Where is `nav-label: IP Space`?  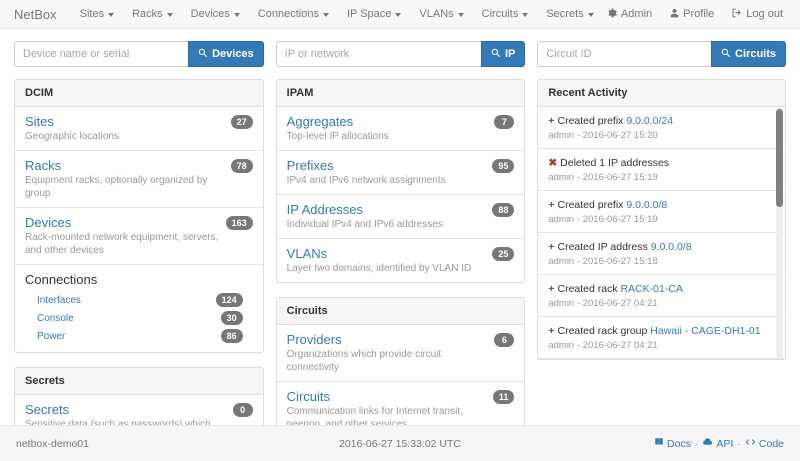
nav-label: IP Space is located at coordinates (369, 14).